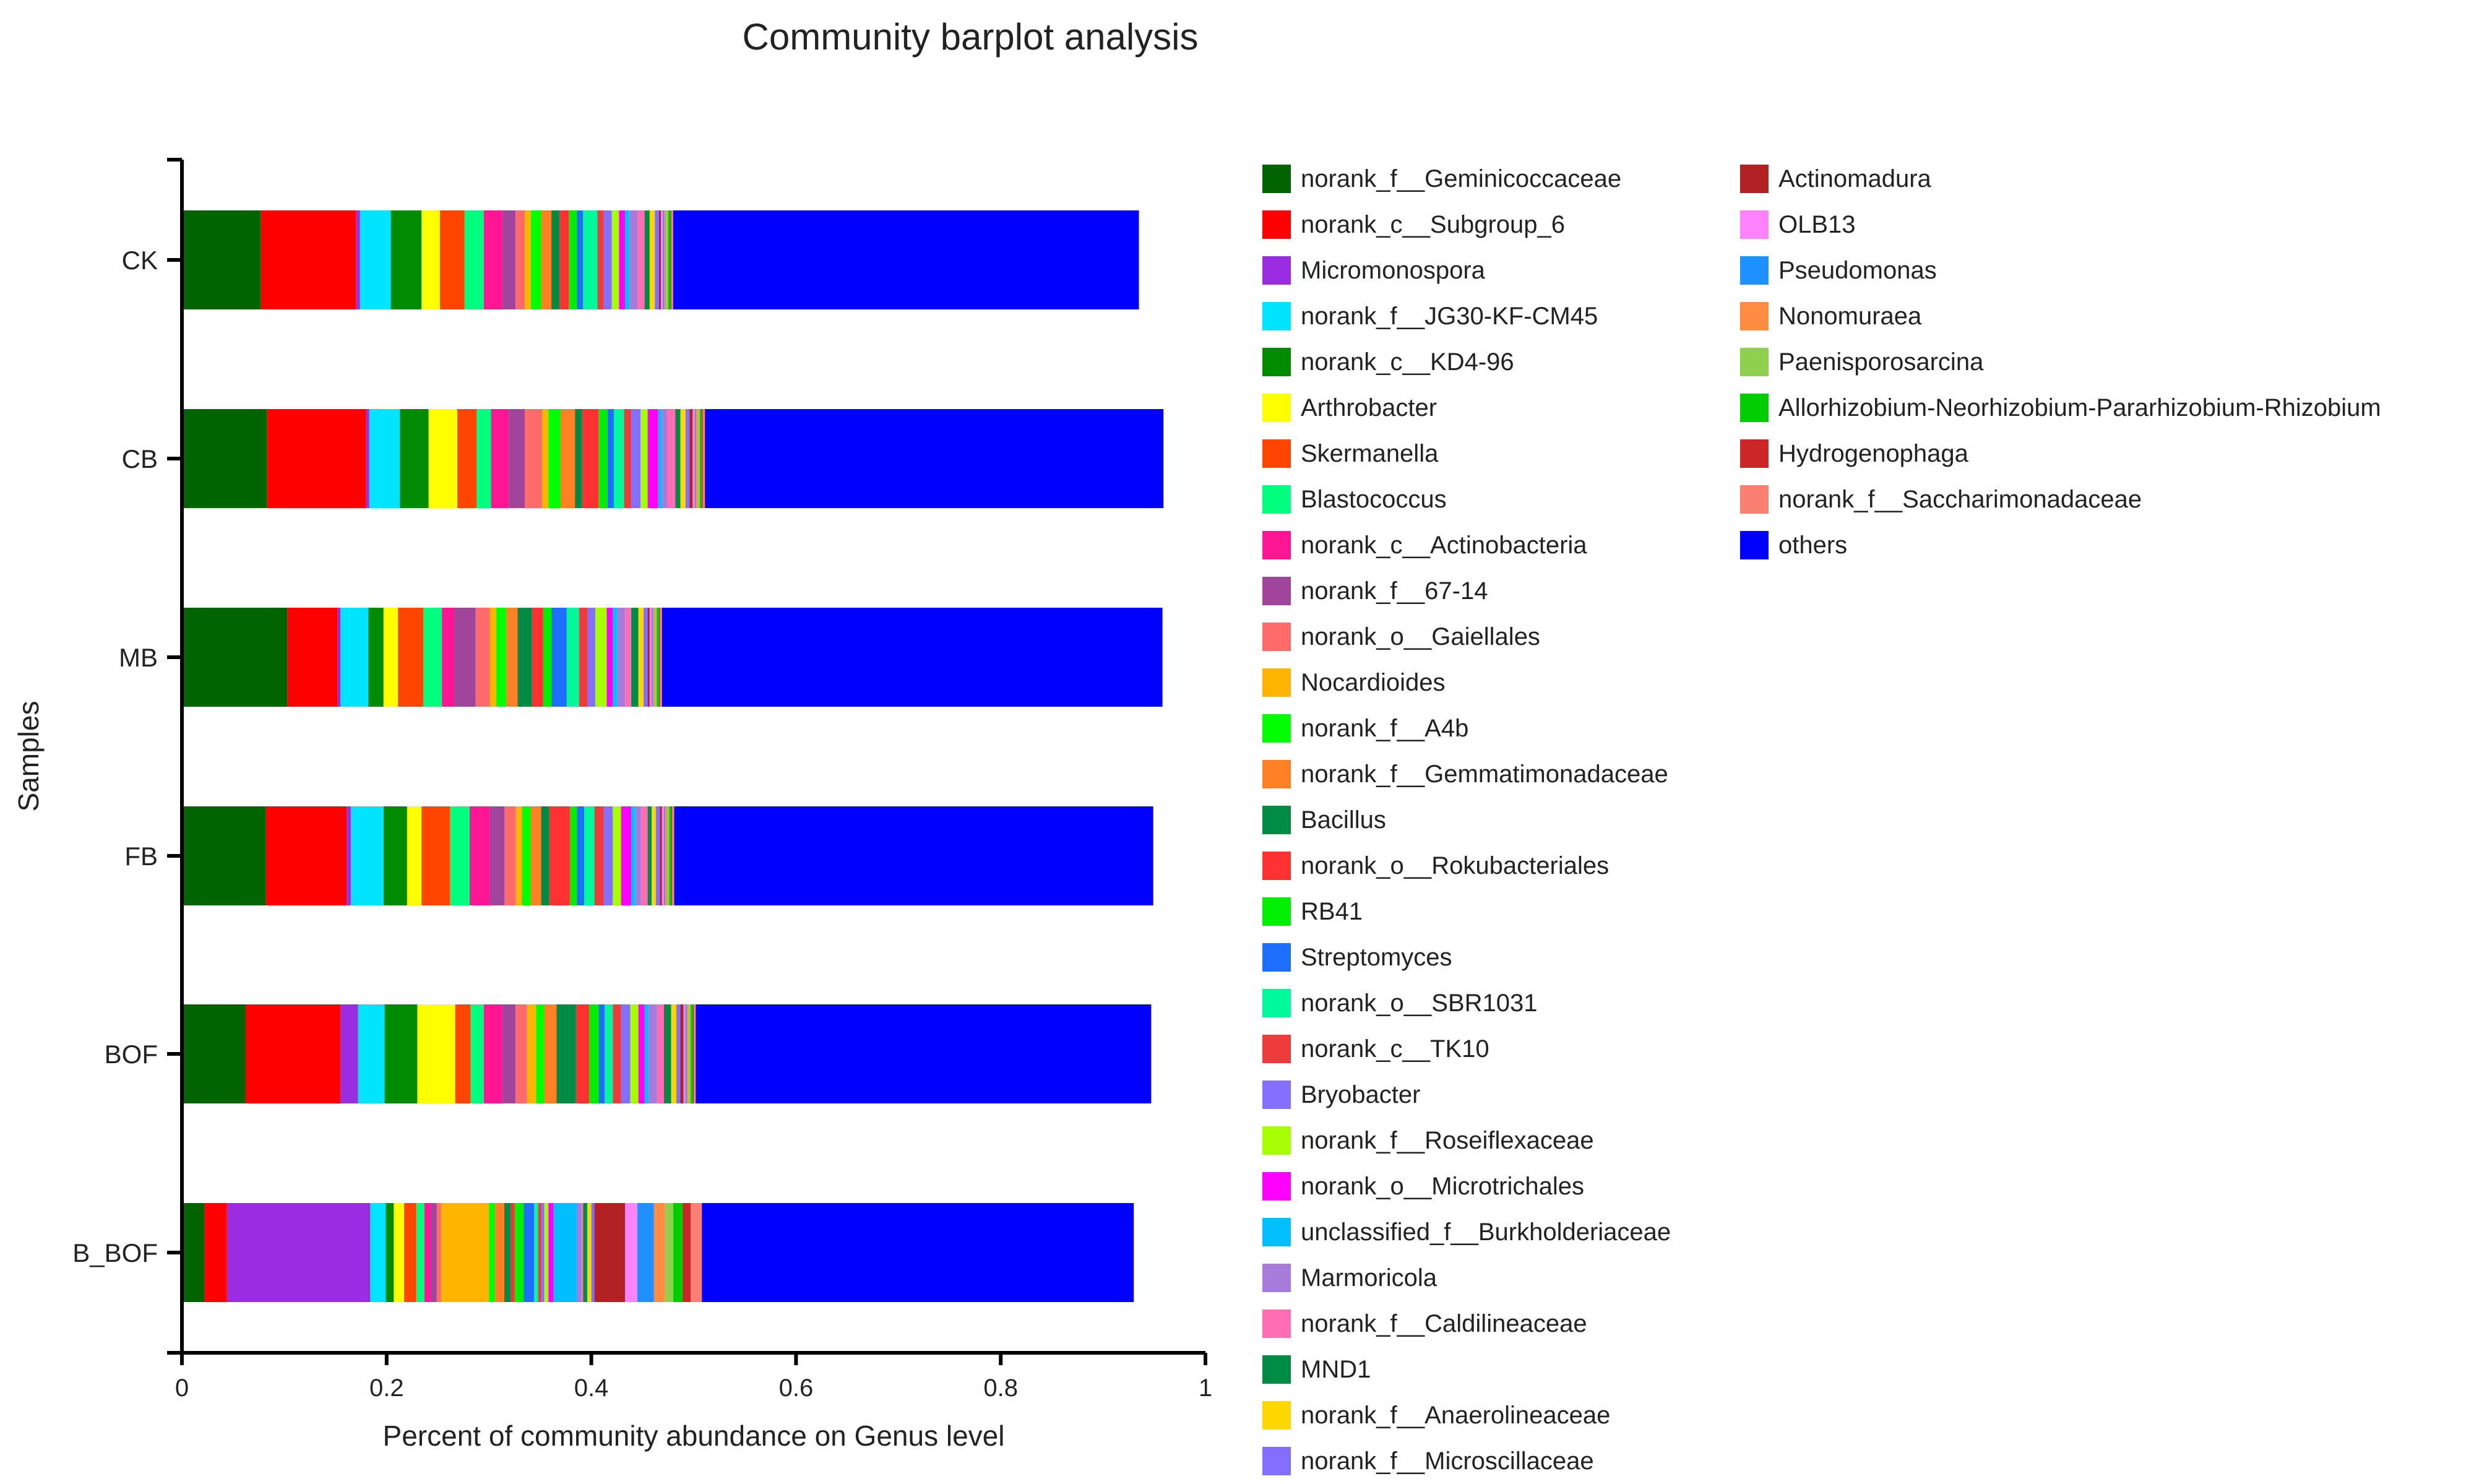 The width and height of the screenshot is (2474, 1484). I want to click on bar-segment-b-bof-blastococcus, so click(420, 1252).